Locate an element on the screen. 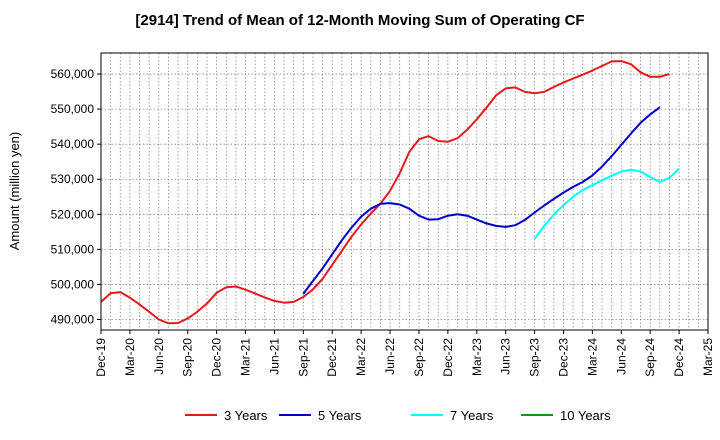 This screenshot has height=440, width=720. y-tick-label: 490,000 is located at coordinates (73, 319).